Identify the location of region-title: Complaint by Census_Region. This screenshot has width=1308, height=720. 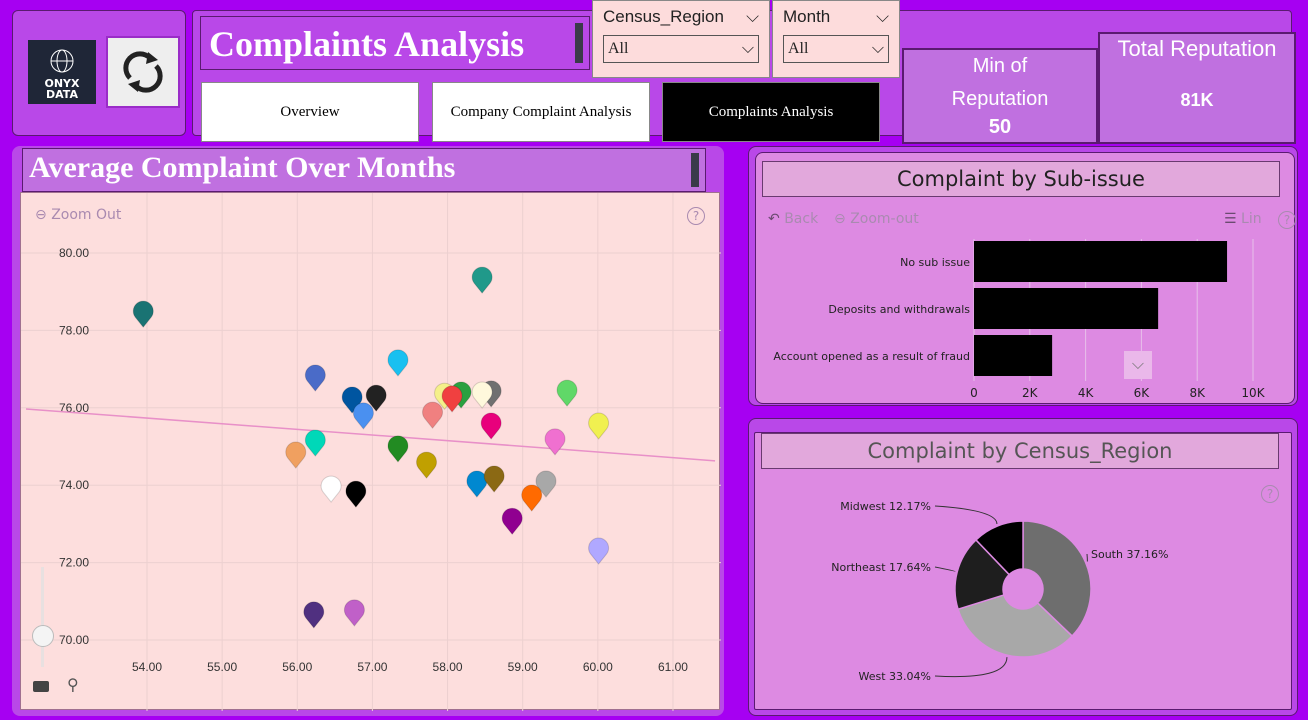
(1020, 451).